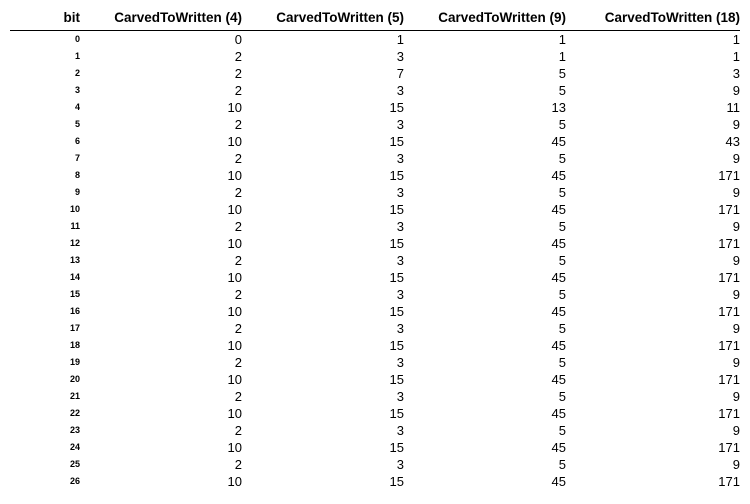 The image size is (750, 504). What do you see at coordinates (74, 345) in the screenshot?
I see `row-bit-label: 18` at bounding box center [74, 345].